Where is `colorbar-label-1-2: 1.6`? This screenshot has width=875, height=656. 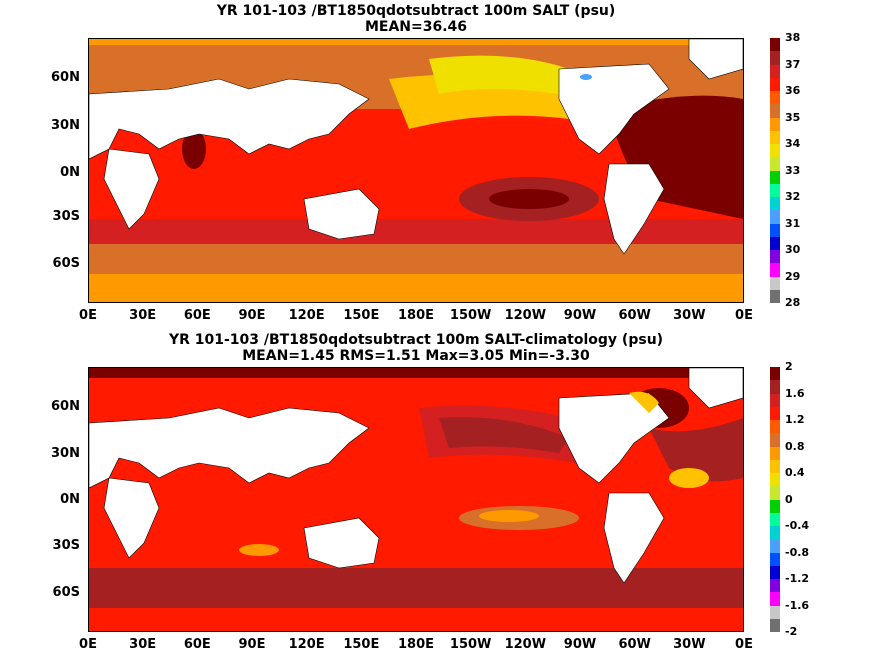
colorbar-label-1-2: 1.6 is located at coordinates (795, 393).